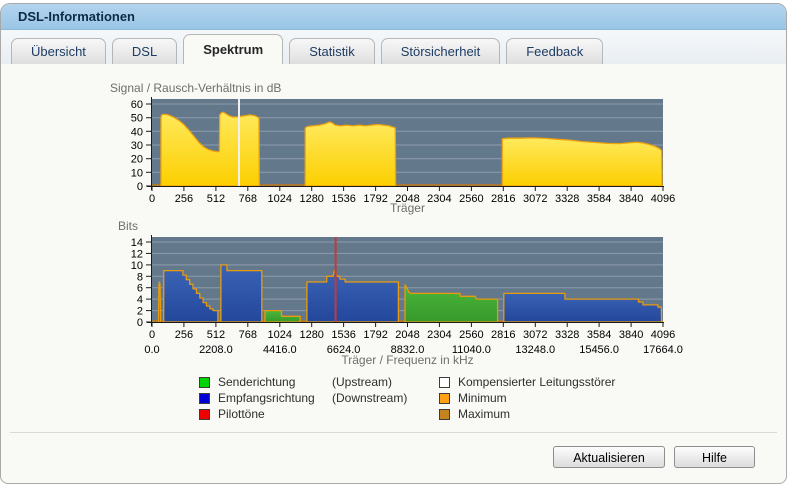  What do you see at coordinates (58, 51) in the screenshot?
I see `tab-uebersicht: Übersicht` at bounding box center [58, 51].